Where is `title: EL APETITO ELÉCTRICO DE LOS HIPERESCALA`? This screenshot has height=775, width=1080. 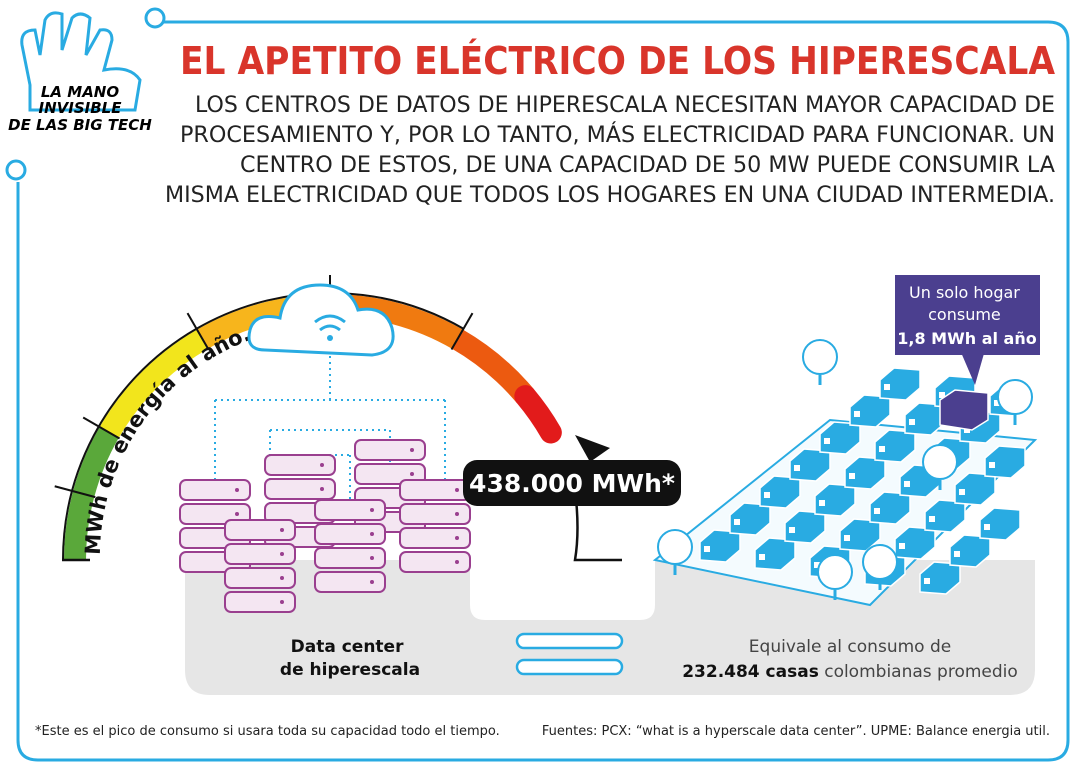
title: EL APETITO ELÉCTRICO DE LOS HIPERESCALA is located at coordinates (618, 61).